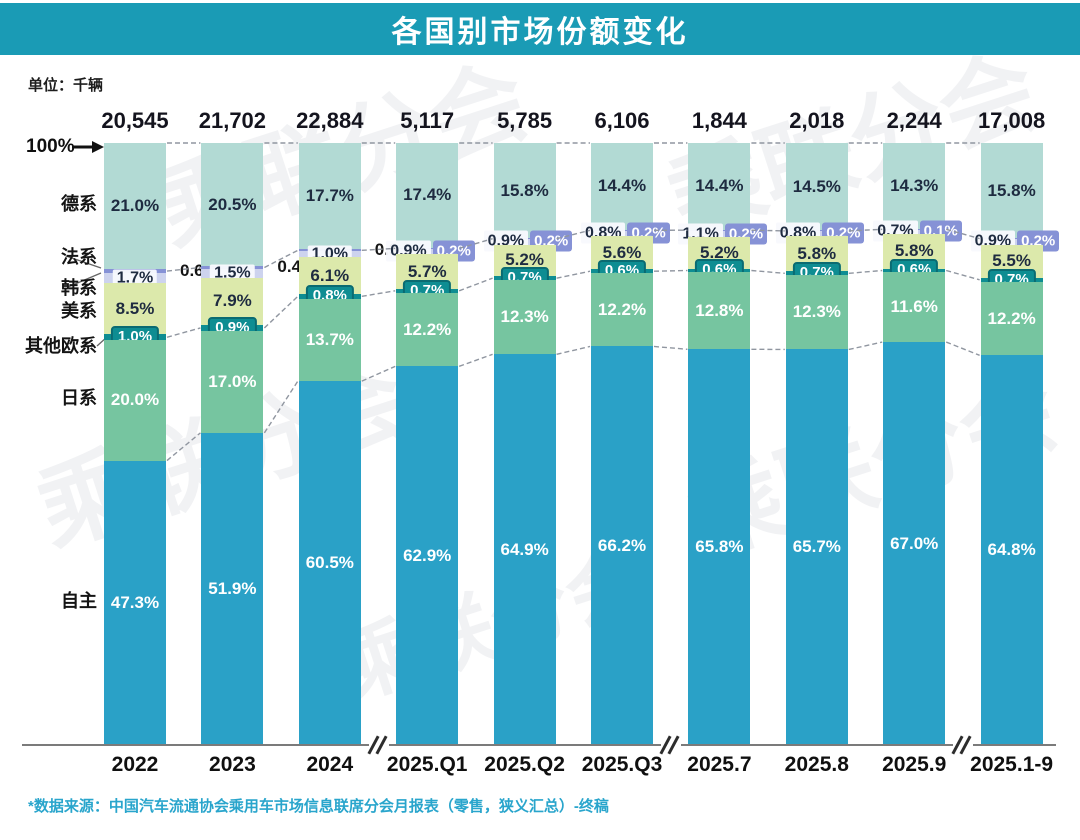  I want to click on x-axis-label: 2025.Q3, so click(622, 764).